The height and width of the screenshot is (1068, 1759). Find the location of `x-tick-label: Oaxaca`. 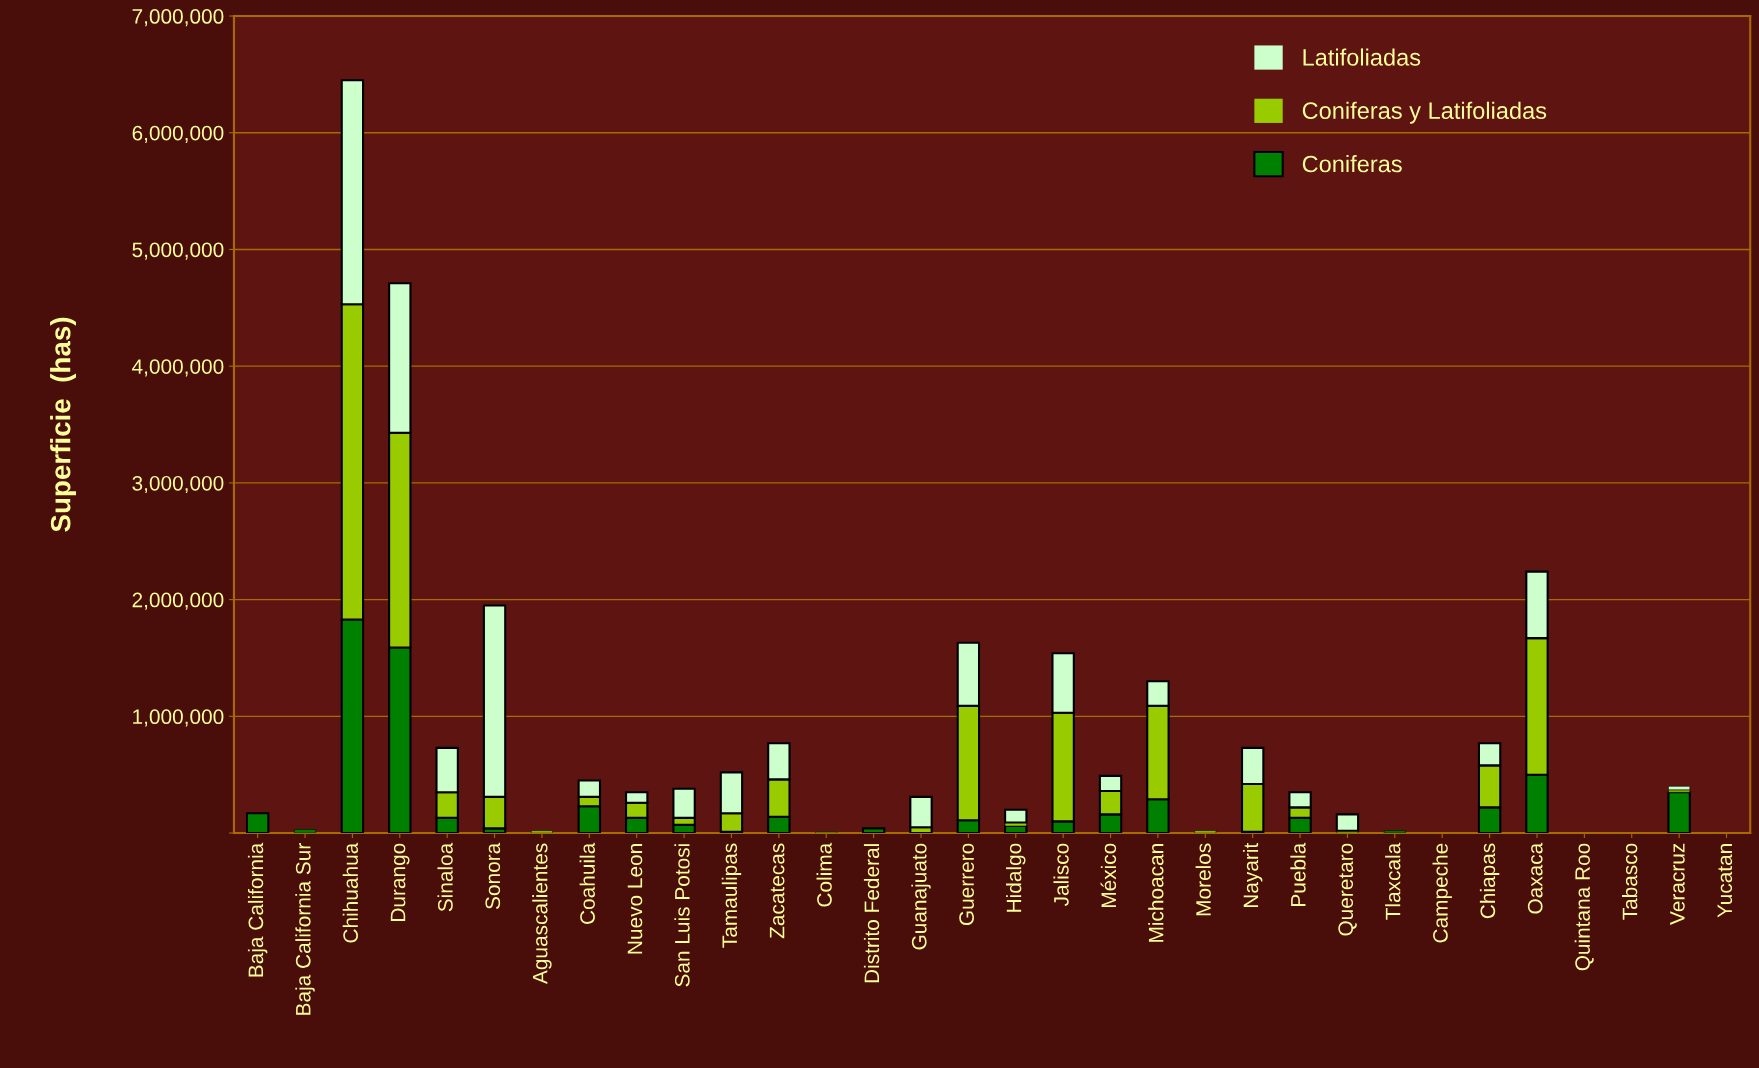

x-tick-label: Oaxaca is located at coordinates (1535, 878).